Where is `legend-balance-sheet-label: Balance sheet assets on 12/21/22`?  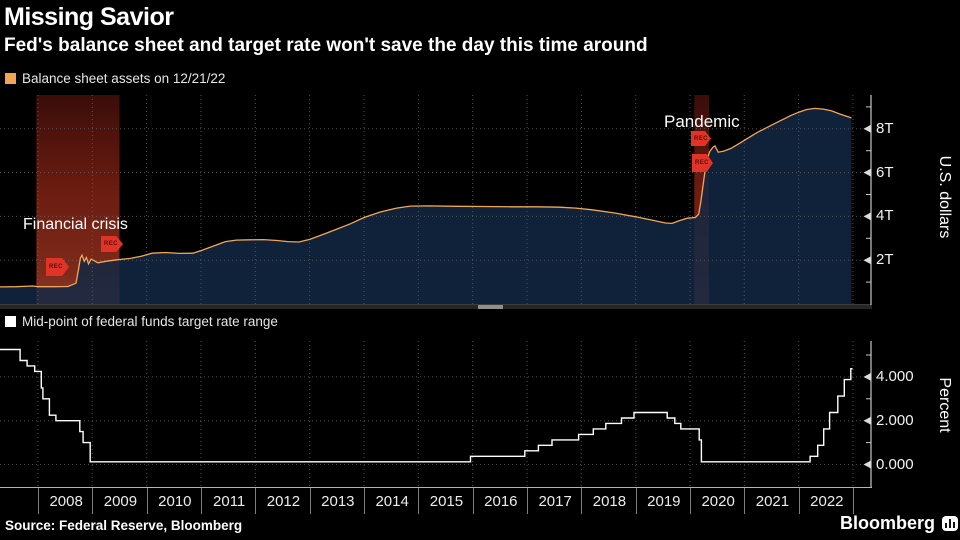 legend-balance-sheet-label: Balance sheet assets on 12/21/22 is located at coordinates (124, 78).